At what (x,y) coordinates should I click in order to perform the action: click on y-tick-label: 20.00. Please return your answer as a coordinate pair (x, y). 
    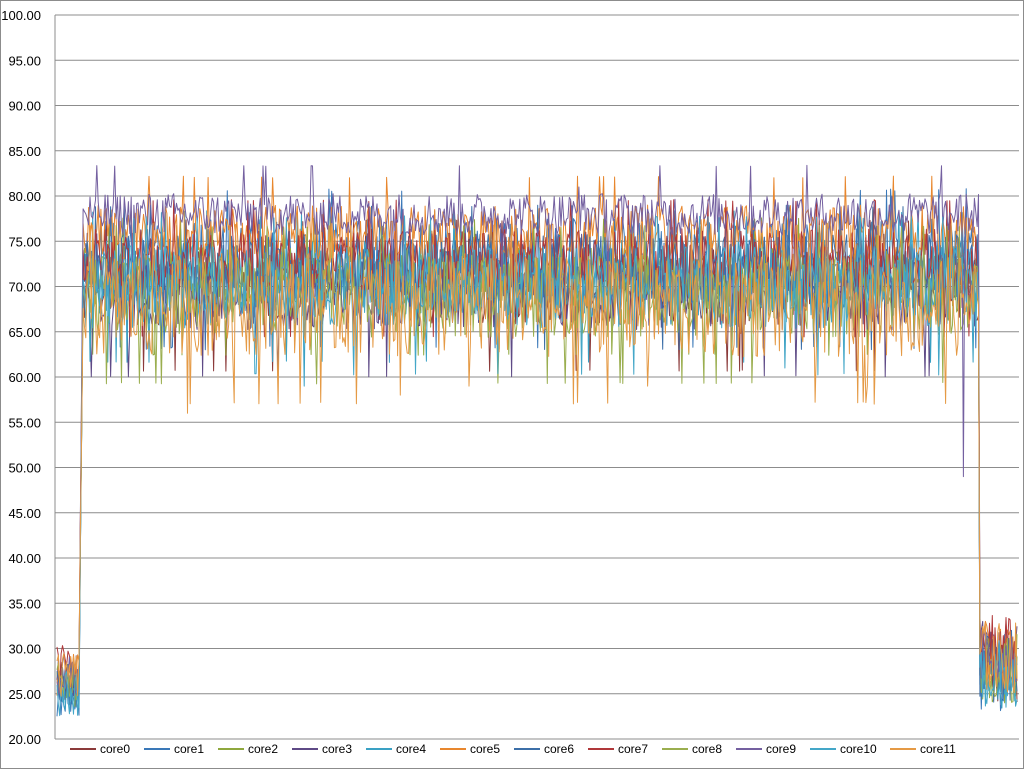
    Looking at the image, I should click on (24, 739).